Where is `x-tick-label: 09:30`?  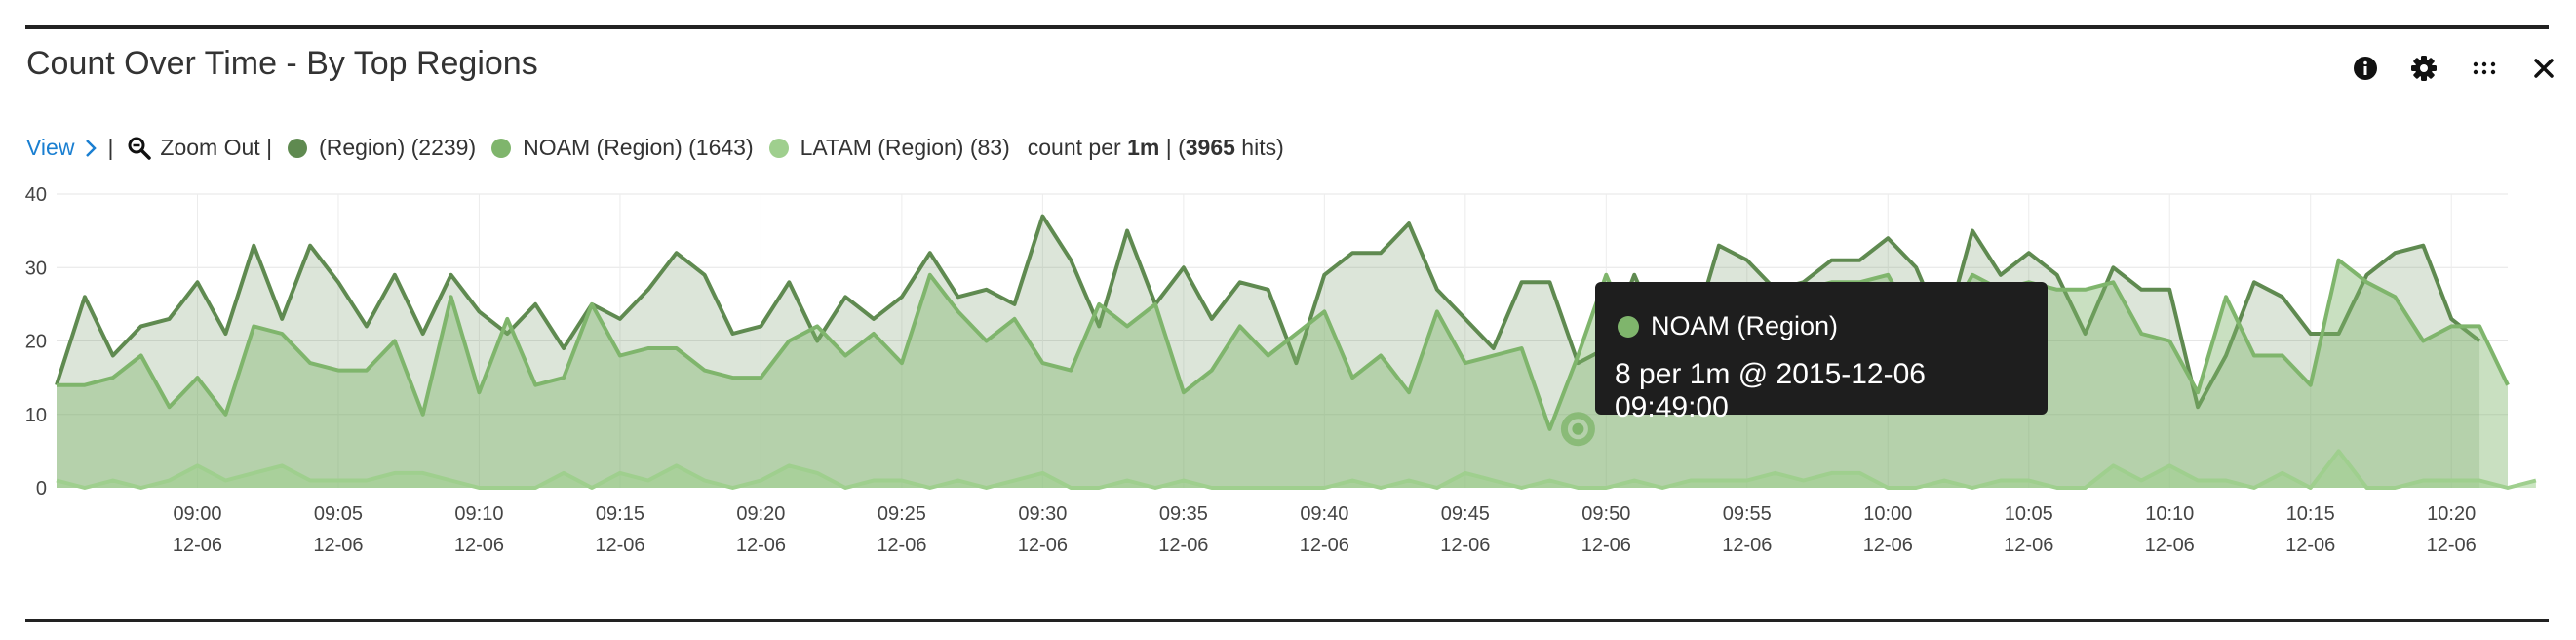 x-tick-label: 09:30 is located at coordinates (1042, 514).